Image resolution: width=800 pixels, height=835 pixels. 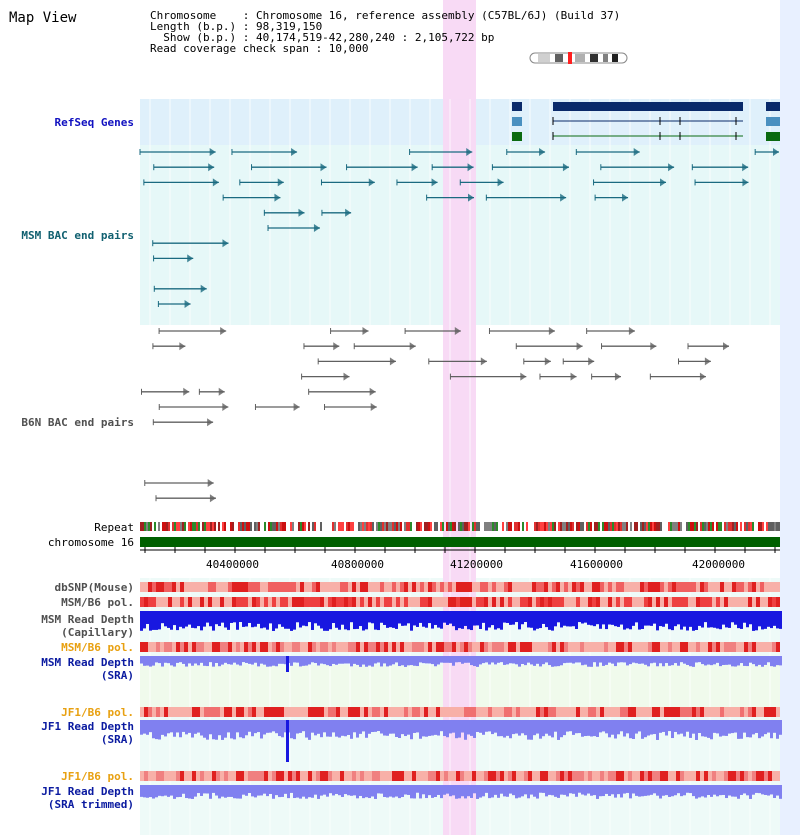 I want to click on track-label-msm-depth-cap: MSM Read Depth, so click(x=87, y=619).